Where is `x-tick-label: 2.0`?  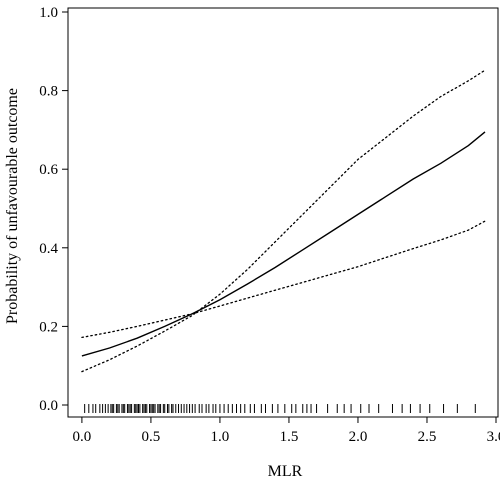 x-tick-label: 2.0 is located at coordinates (358, 437).